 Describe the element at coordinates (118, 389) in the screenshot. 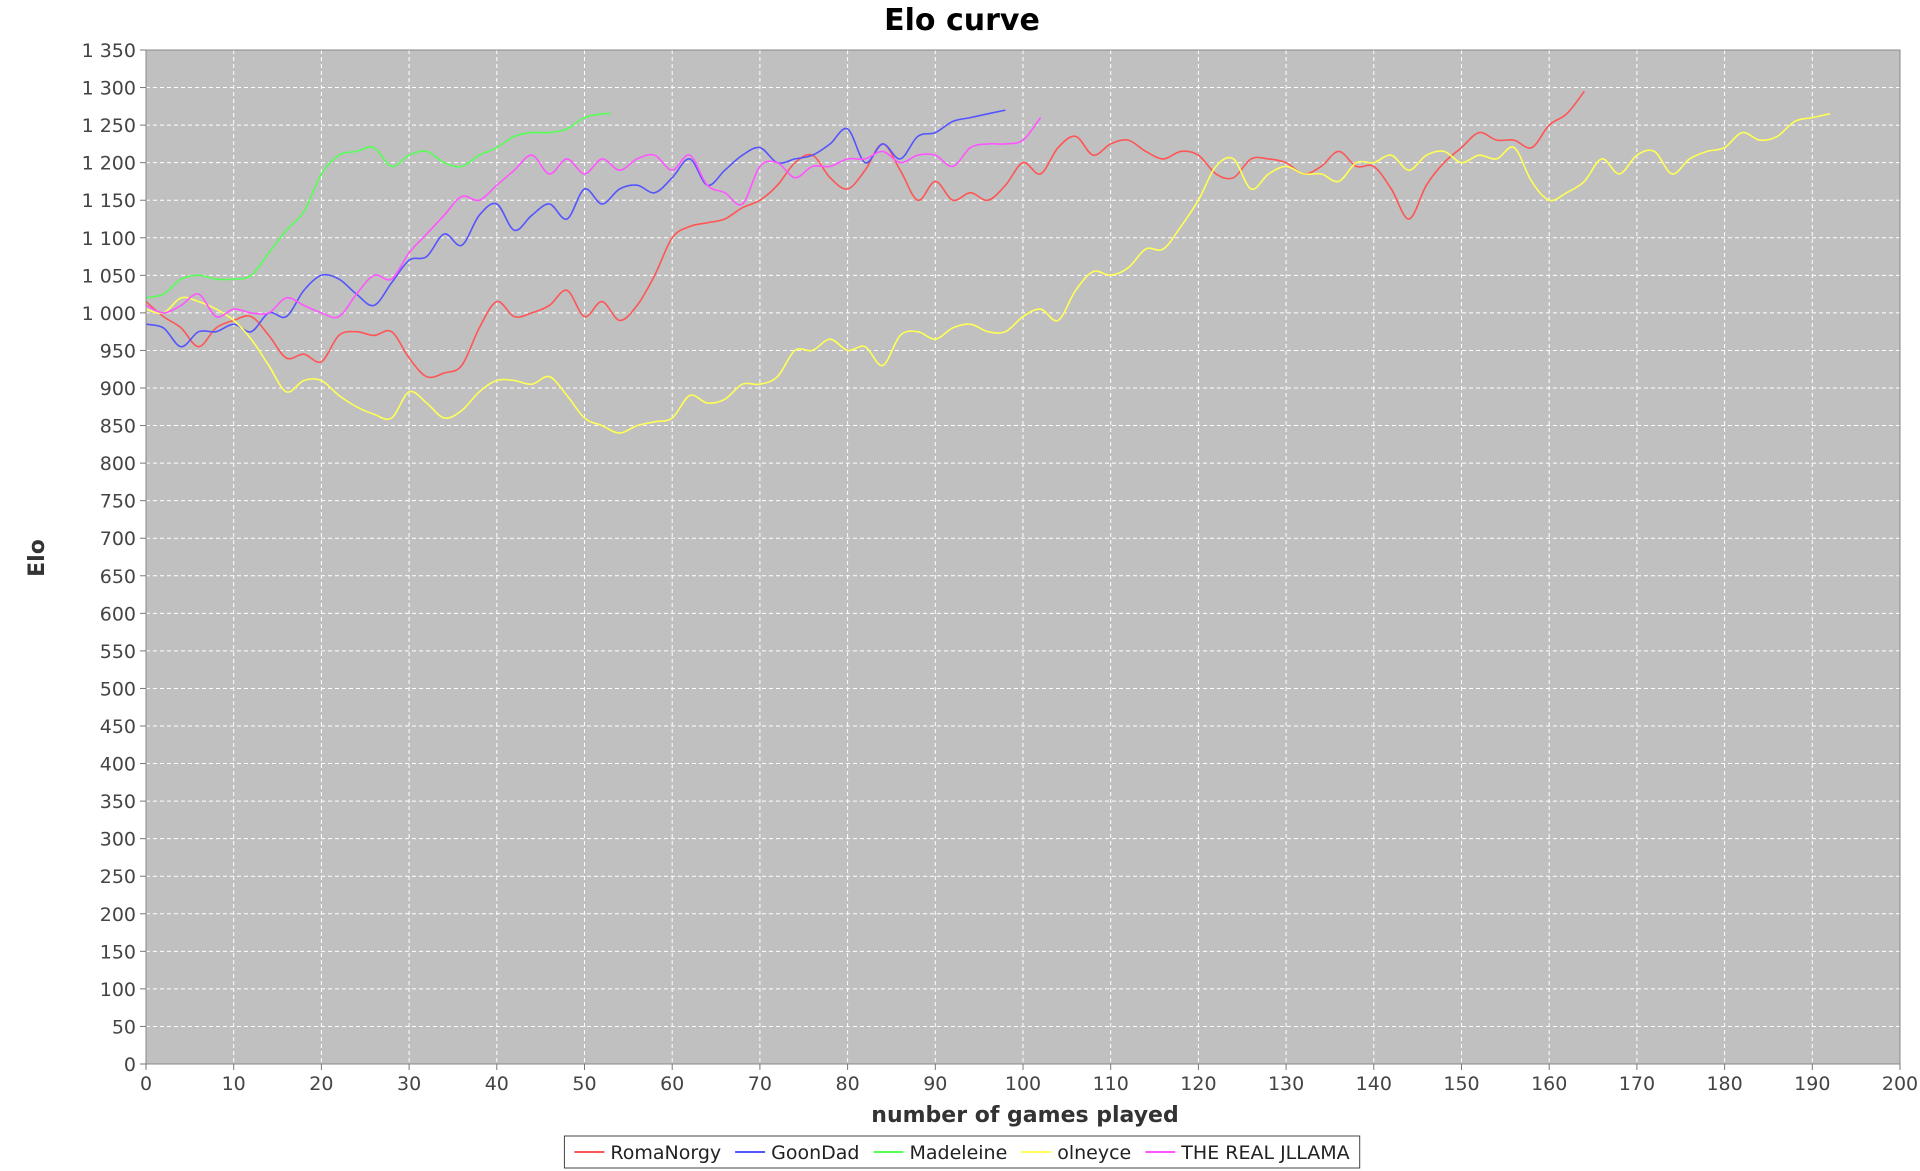

I see `y-tick-label: 900` at that location.